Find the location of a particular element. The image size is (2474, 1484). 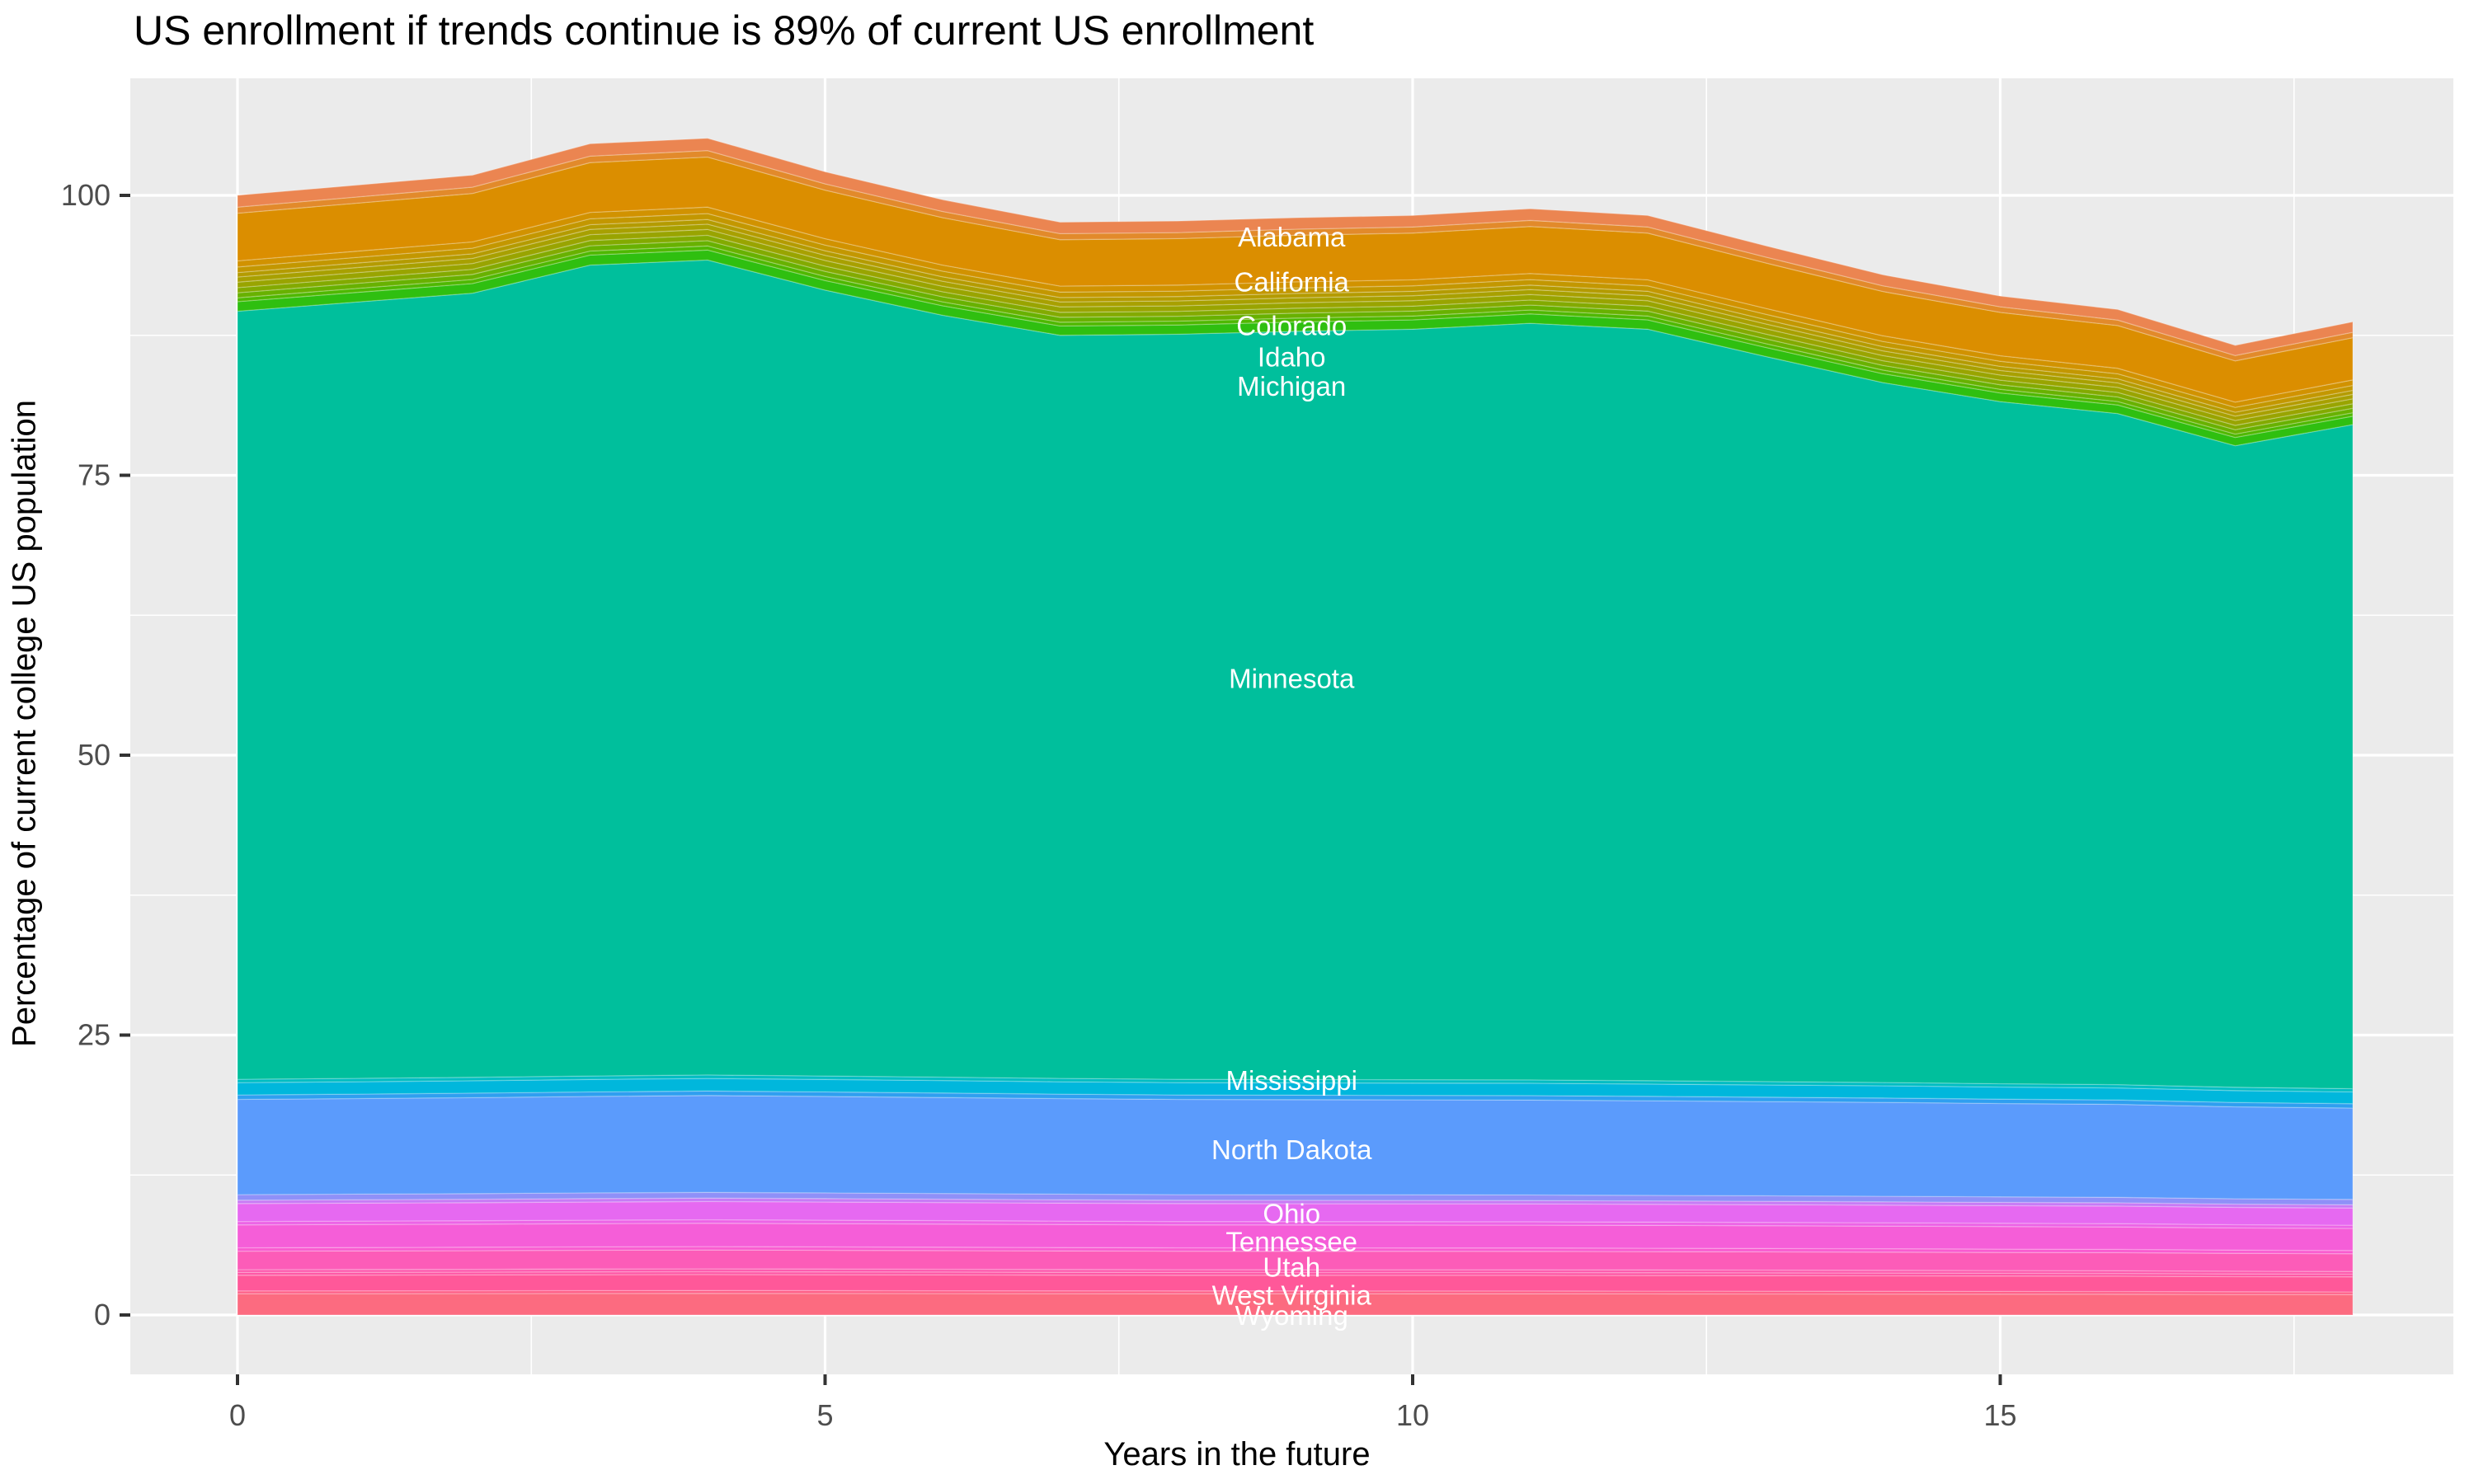

y-tick-label: 75 is located at coordinates (94, 475).